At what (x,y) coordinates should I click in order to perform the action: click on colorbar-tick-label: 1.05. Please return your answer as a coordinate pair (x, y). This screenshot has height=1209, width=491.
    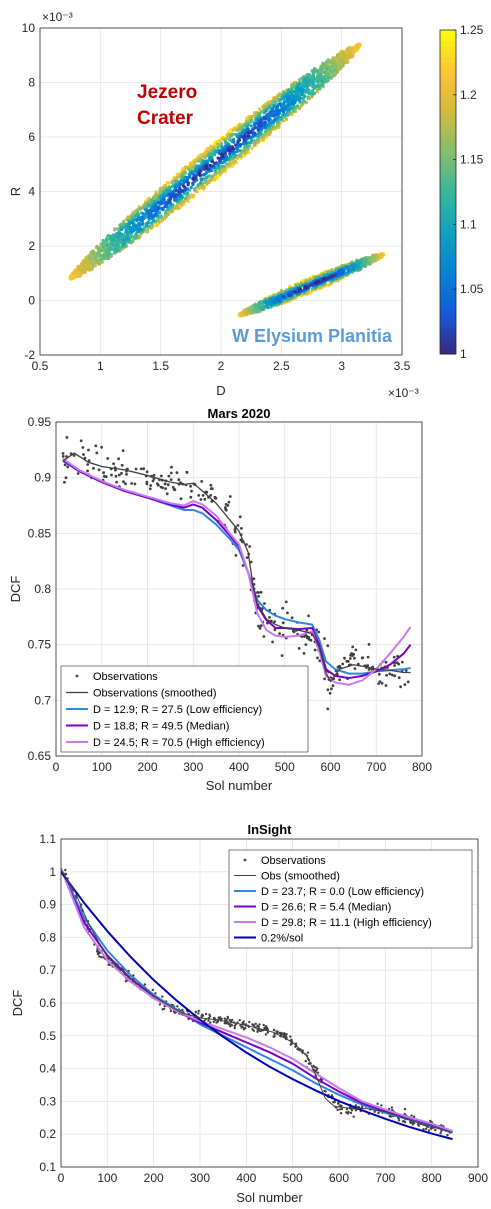
    Looking at the image, I should click on (472, 289).